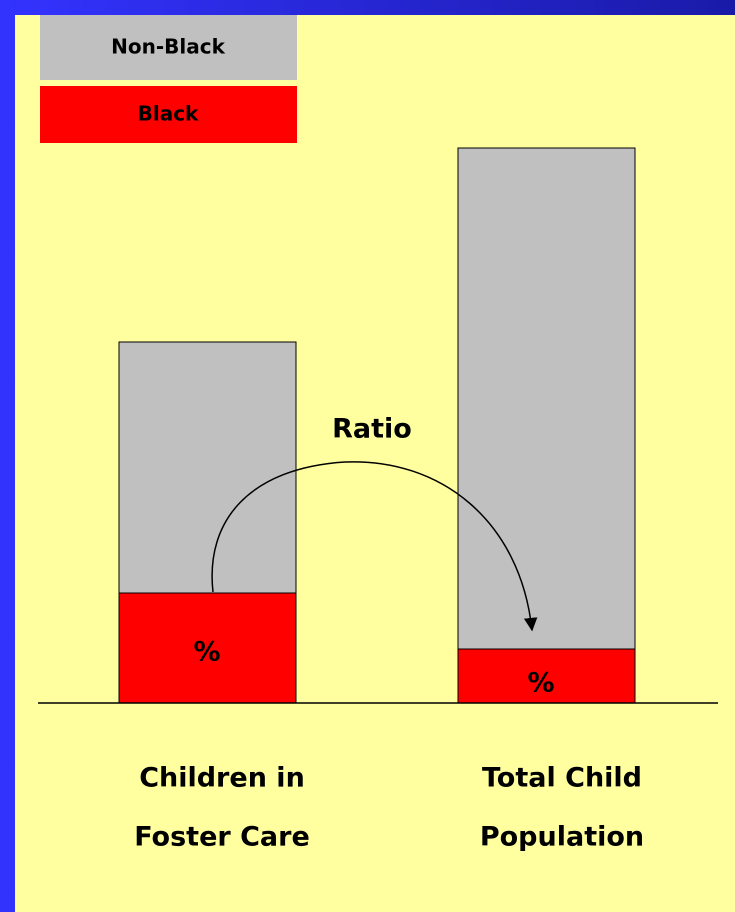 This screenshot has width=735, height=912. What do you see at coordinates (222, 778) in the screenshot?
I see `bar-label: Children in` at bounding box center [222, 778].